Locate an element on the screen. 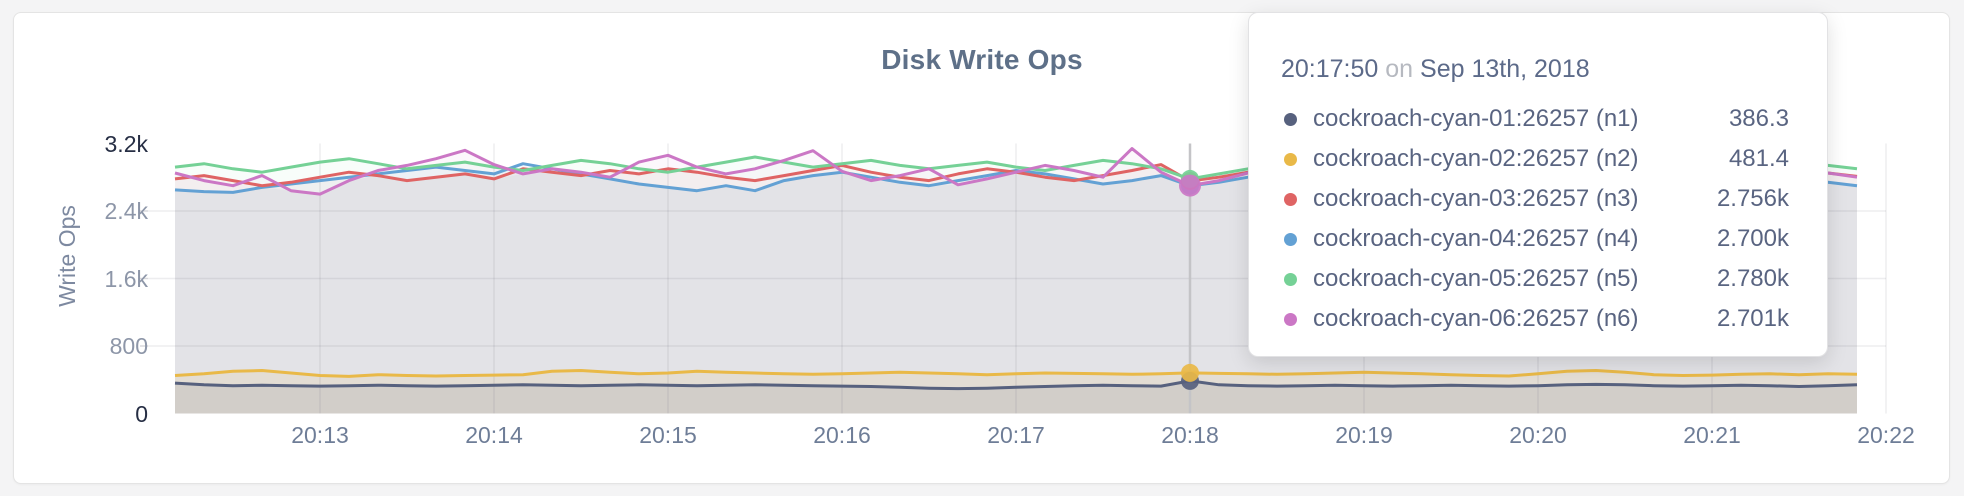 This screenshot has width=1964, height=496. tooltip-row: cockroach-cyan-02:26257 (n2) 481.4 is located at coordinates (1535, 159).